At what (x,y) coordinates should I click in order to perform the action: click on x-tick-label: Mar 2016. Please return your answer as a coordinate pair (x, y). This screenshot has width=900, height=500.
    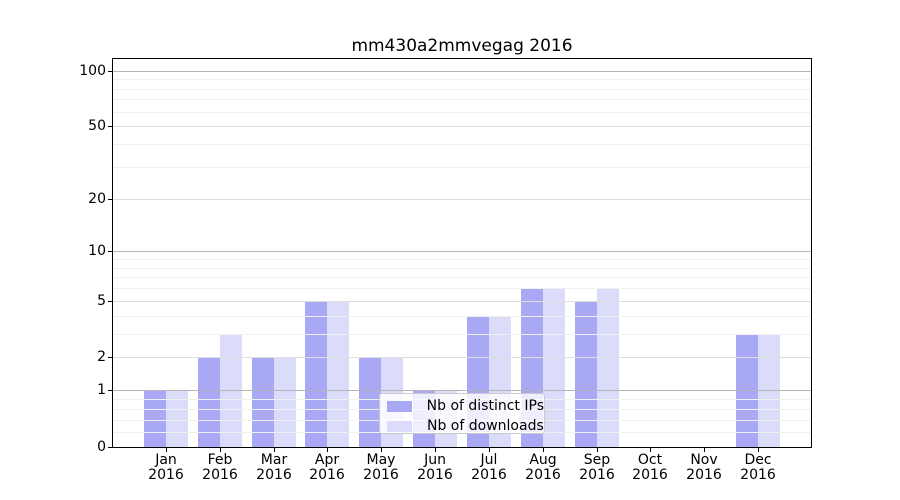
    Looking at the image, I should click on (274, 468).